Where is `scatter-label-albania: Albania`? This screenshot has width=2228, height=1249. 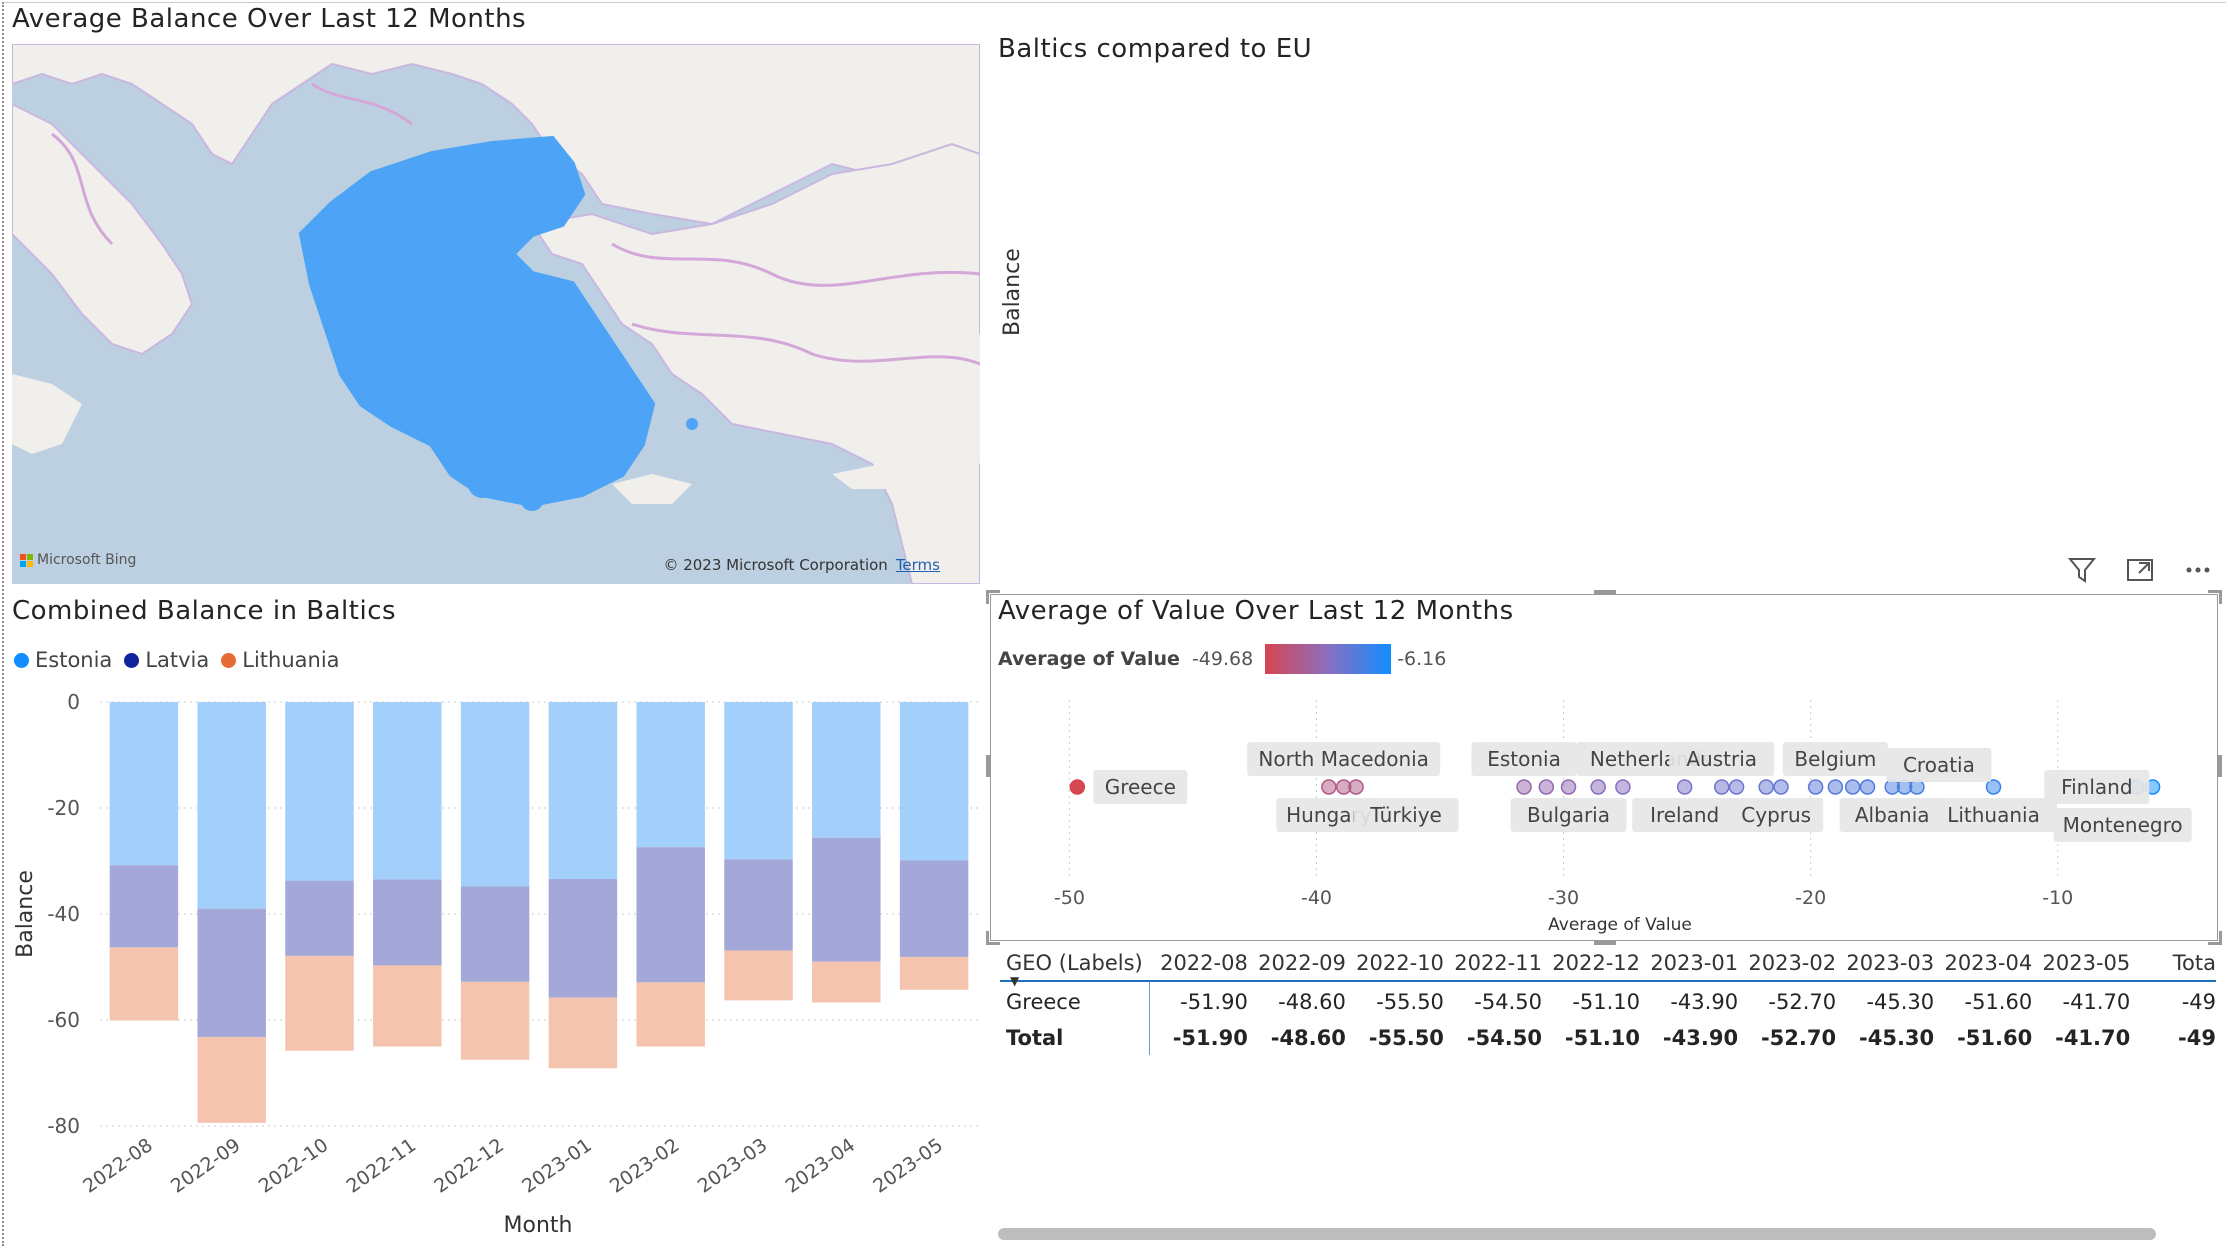 scatter-label-albania: Albania is located at coordinates (1892, 815).